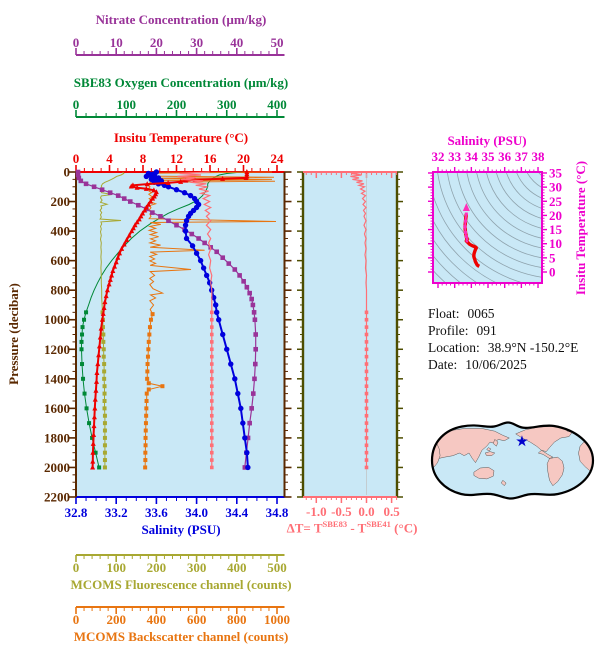  Describe the element at coordinates (335, 524) in the screenshot. I see `delta-t-title-sup1: SBE83` at that location.